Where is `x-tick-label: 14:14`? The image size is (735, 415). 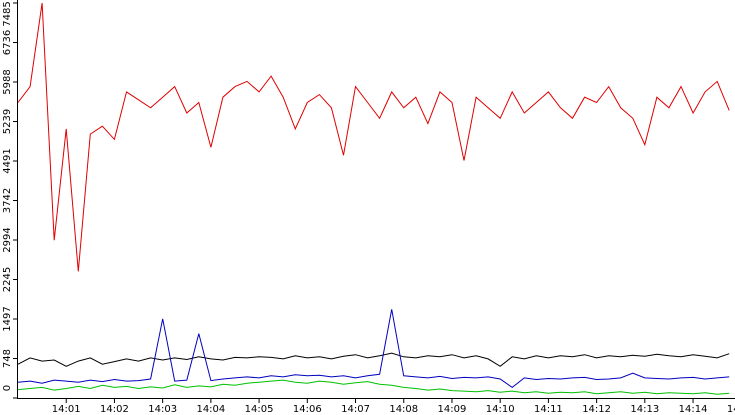
x-tick-label: 14:14 is located at coordinates (693, 409).